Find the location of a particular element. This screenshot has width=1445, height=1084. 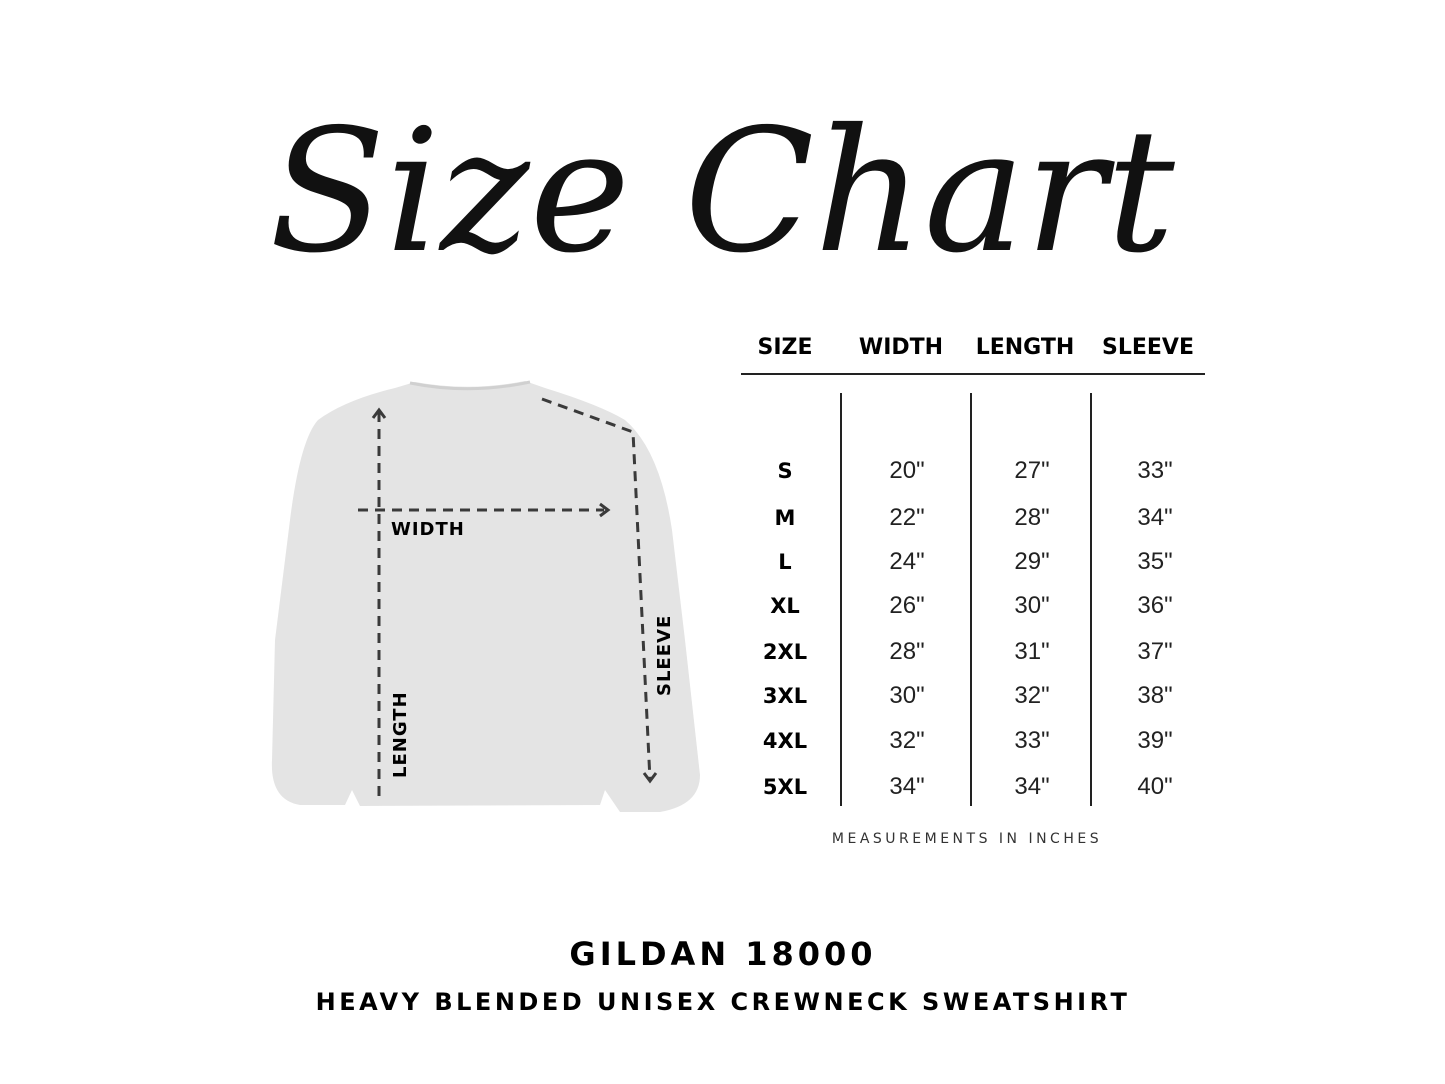

sleeve-cell: 40" is located at coordinates (1154, 786).